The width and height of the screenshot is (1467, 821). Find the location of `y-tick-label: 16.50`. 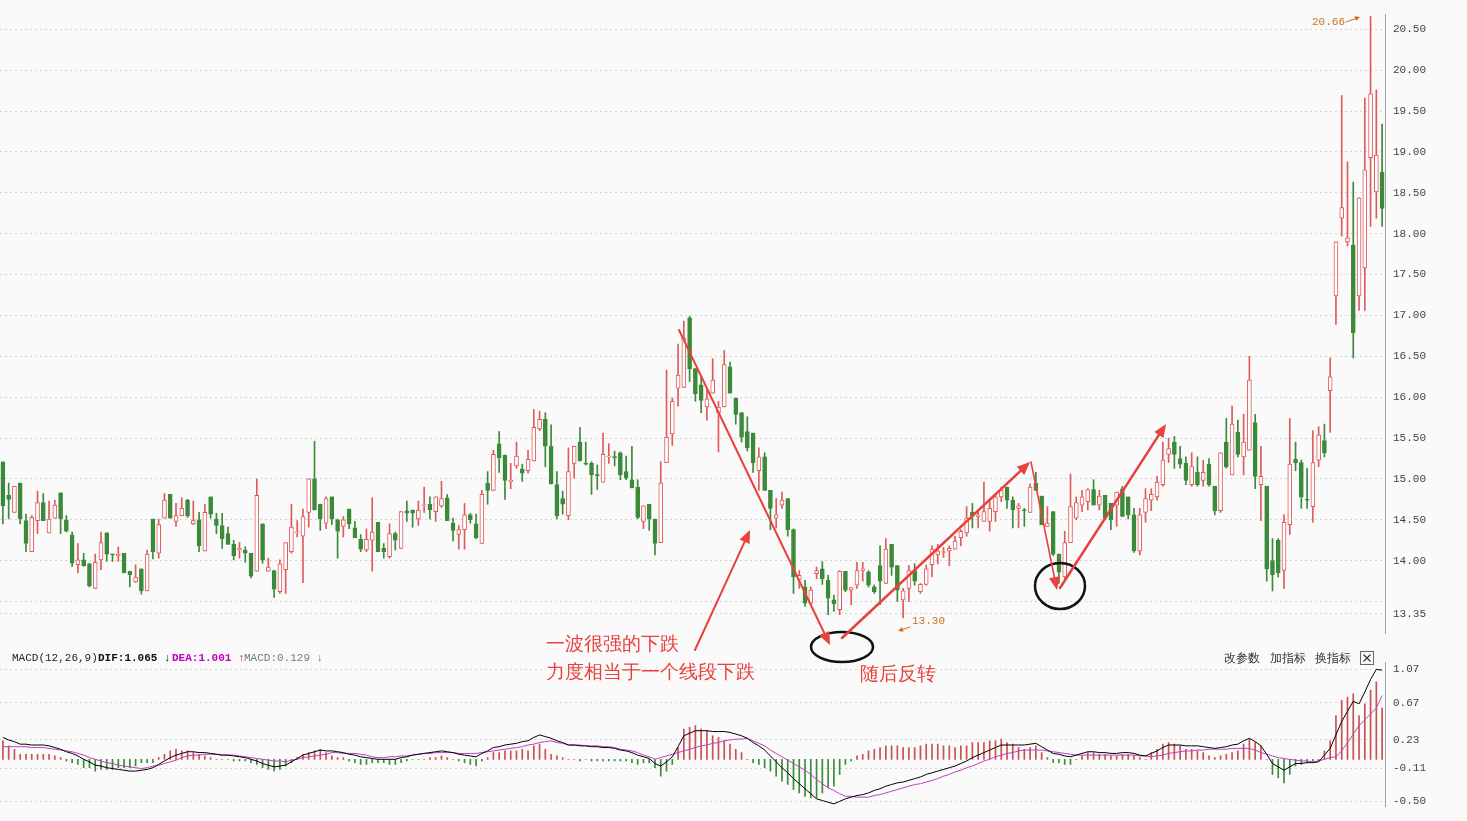

y-tick-label: 16.50 is located at coordinates (1410, 356).